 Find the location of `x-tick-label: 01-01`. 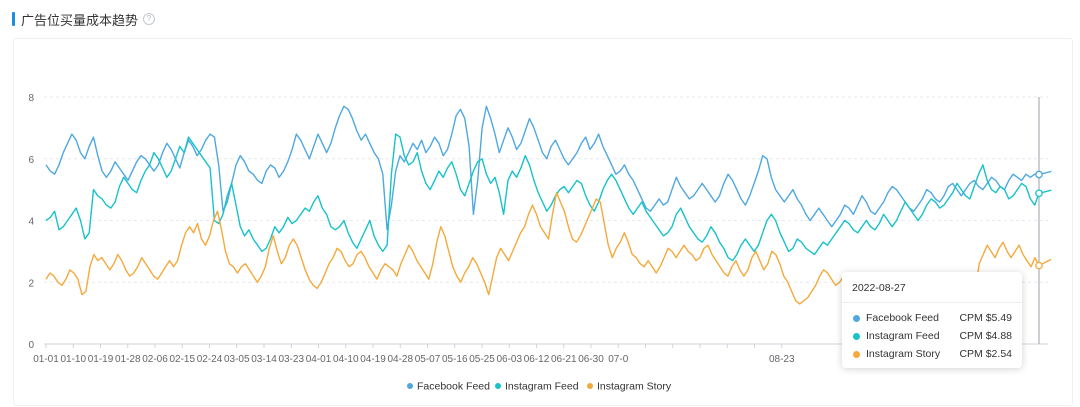

x-tick-label: 01-01 is located at coordinates (46, 359).